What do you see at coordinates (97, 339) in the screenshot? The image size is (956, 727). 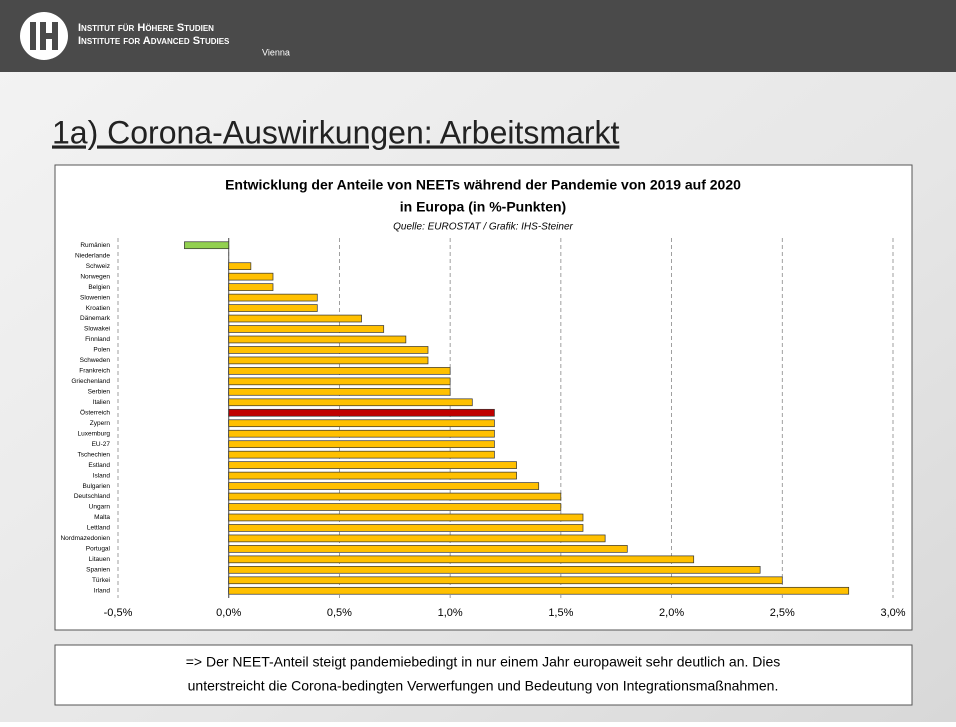 I see `y-tick-label: Finnland` at bounding box center [97, 339].